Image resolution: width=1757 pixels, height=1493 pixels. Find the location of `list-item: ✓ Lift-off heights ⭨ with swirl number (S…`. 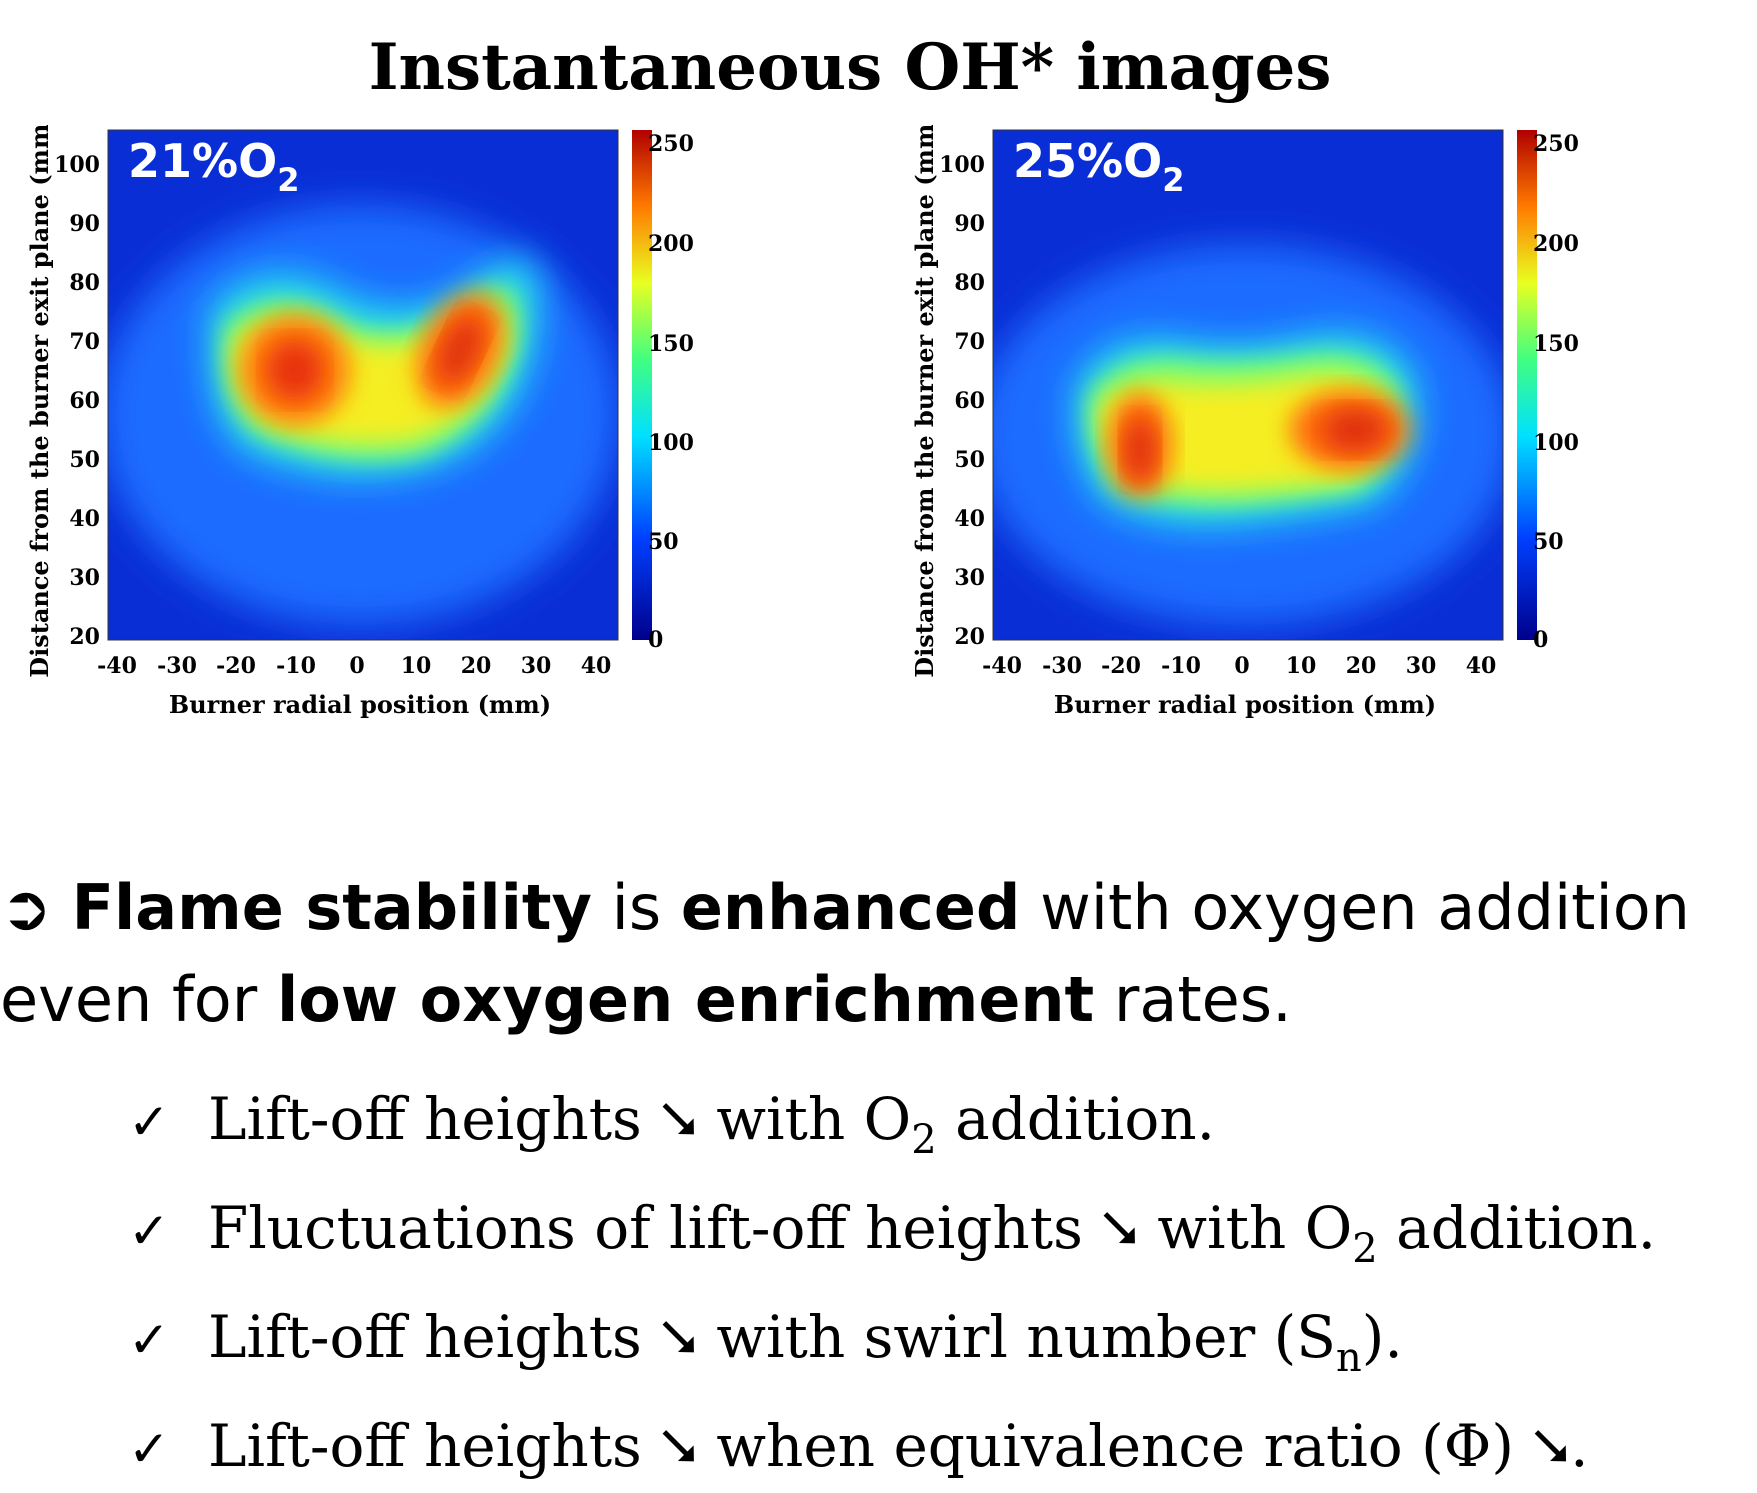

list-item: ✓ Lift-off heights ⭨ with swirl number (S… is located at coordinates (892, 1347).